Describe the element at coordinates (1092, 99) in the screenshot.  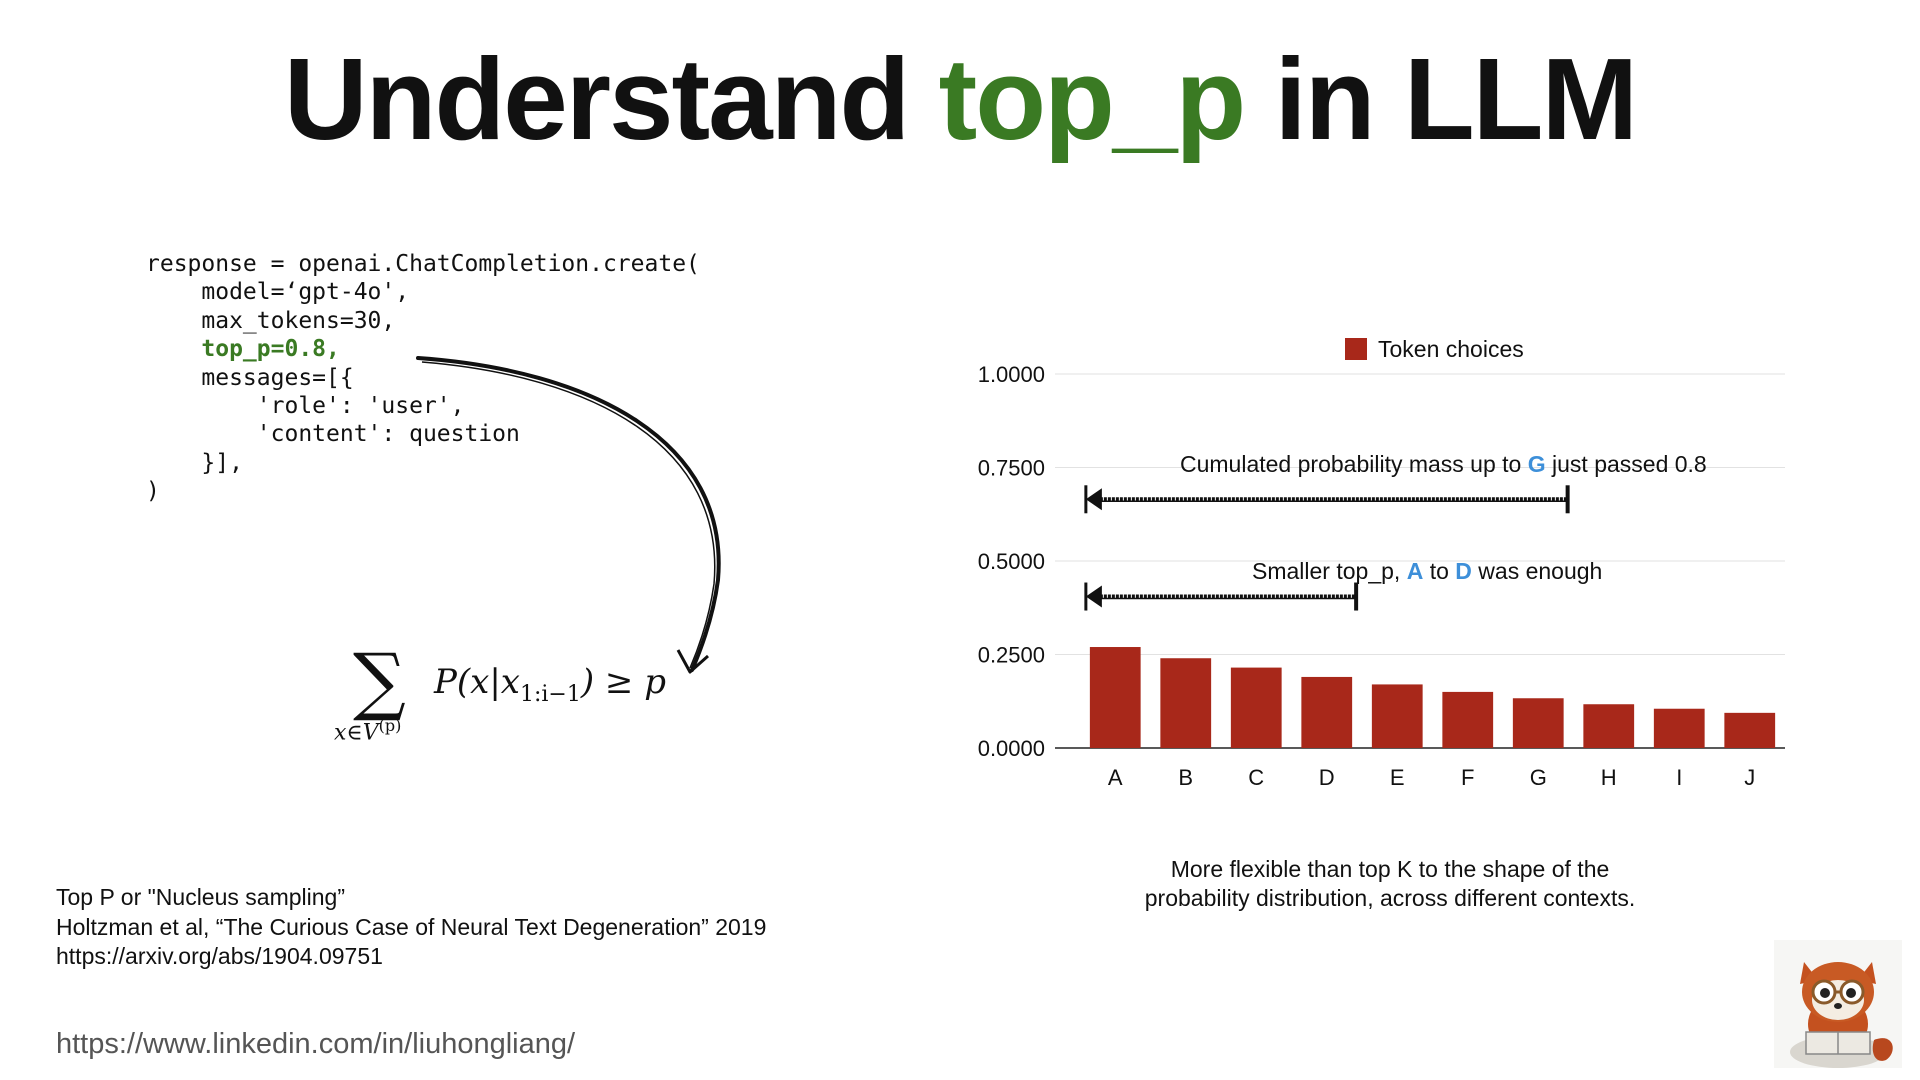
I see `title-accent: top_p` at that location.